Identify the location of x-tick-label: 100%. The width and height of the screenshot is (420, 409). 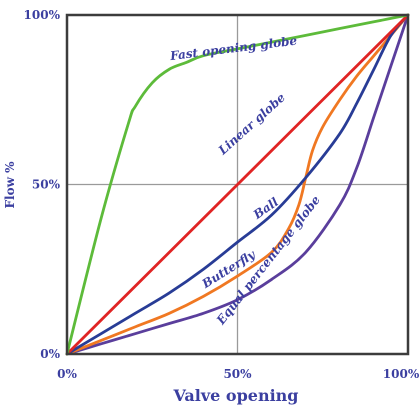
(401, 374).